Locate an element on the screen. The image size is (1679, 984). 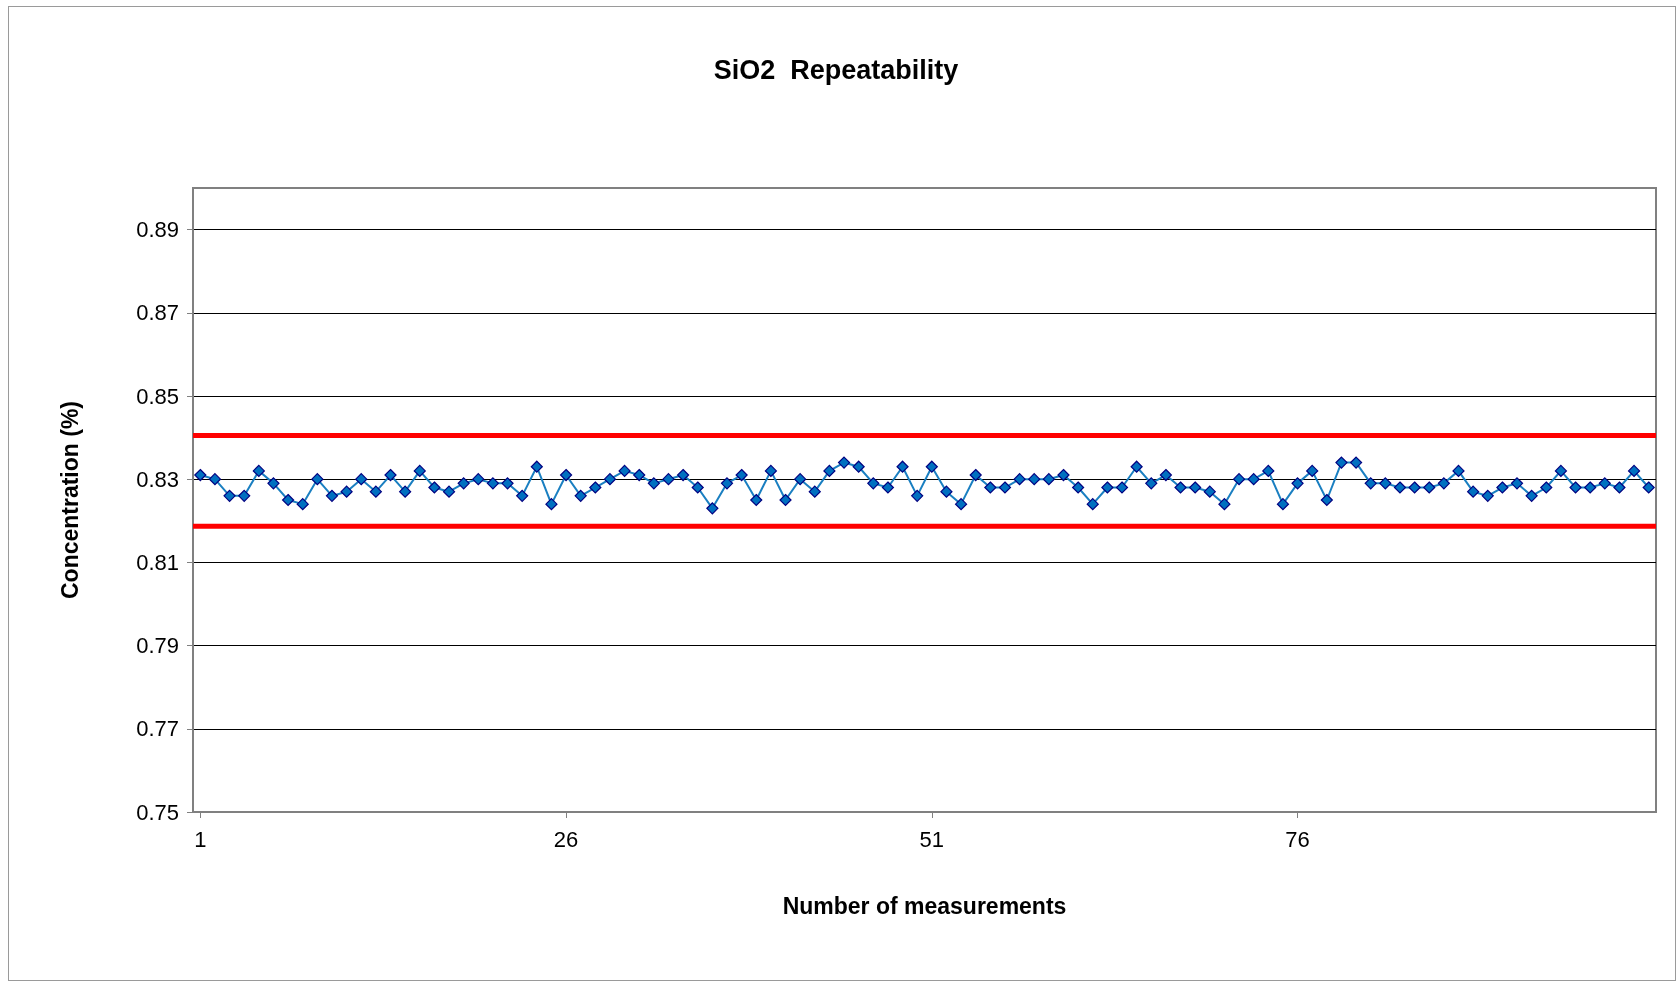
chart-title: SiO2 Repeatability is located at coordinates (836, 69).